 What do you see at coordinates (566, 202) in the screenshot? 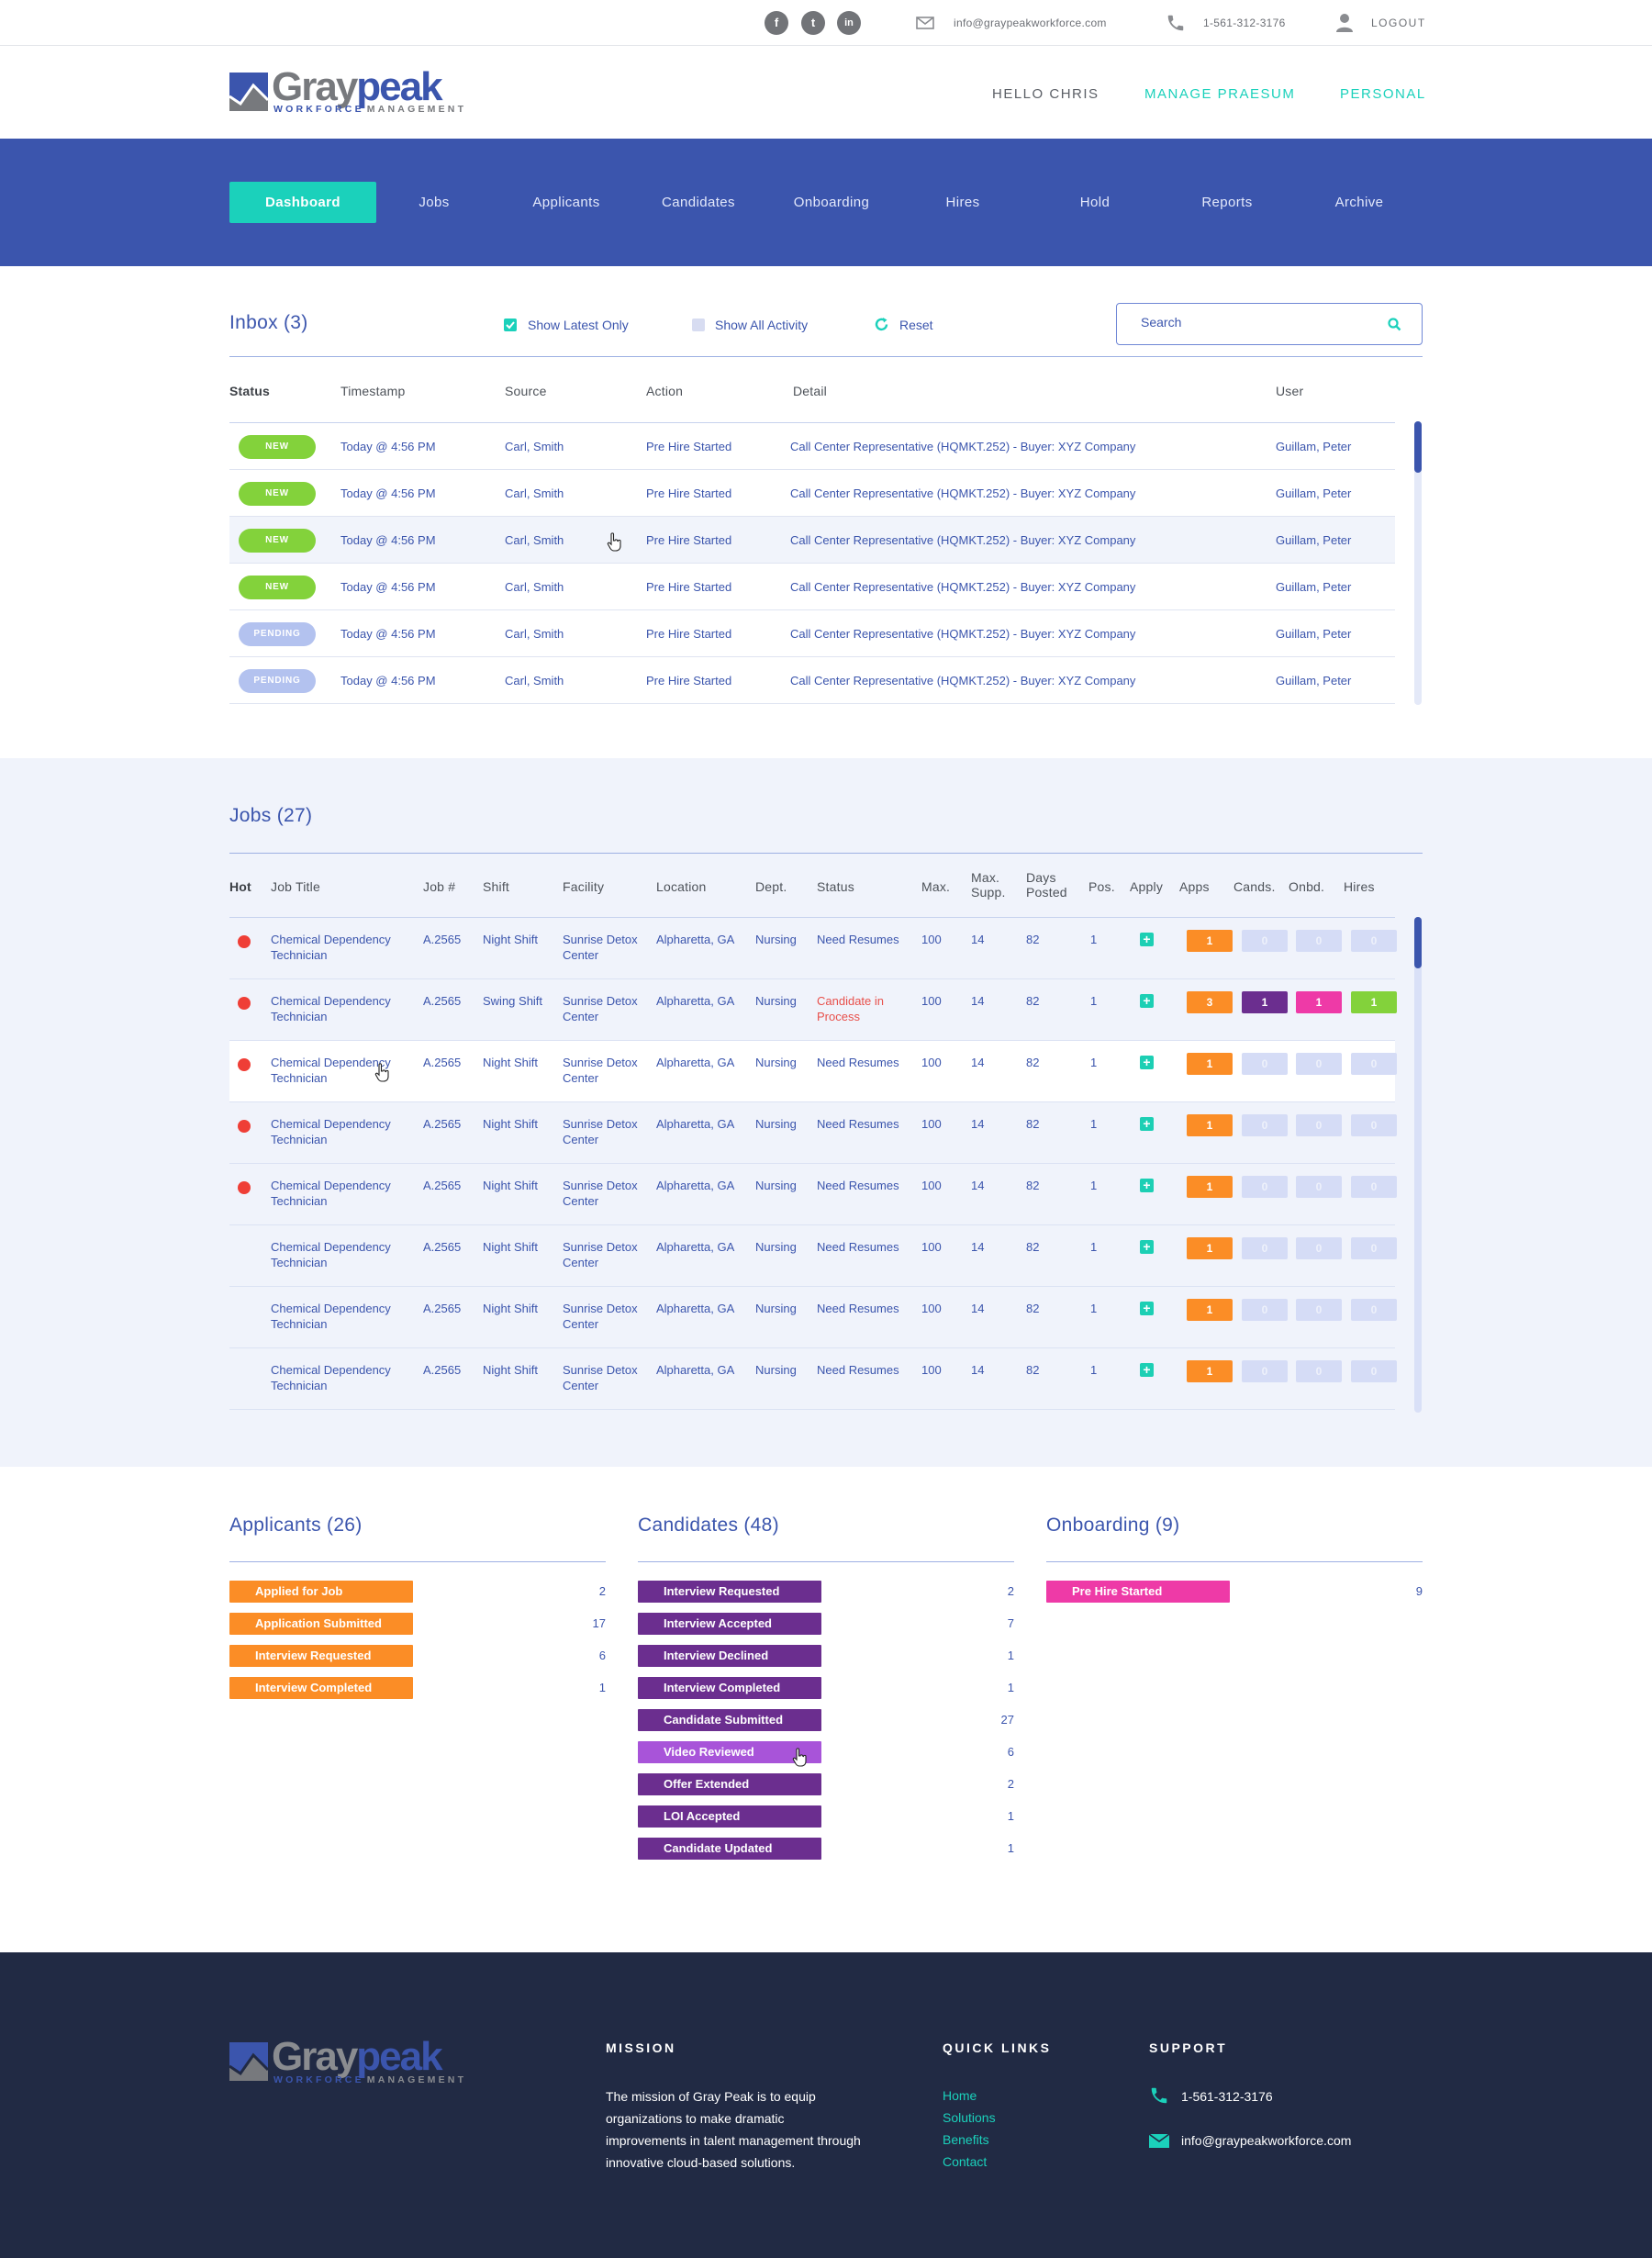
I see `nav-applicants: Applicants` at bounding box center [566, 202].